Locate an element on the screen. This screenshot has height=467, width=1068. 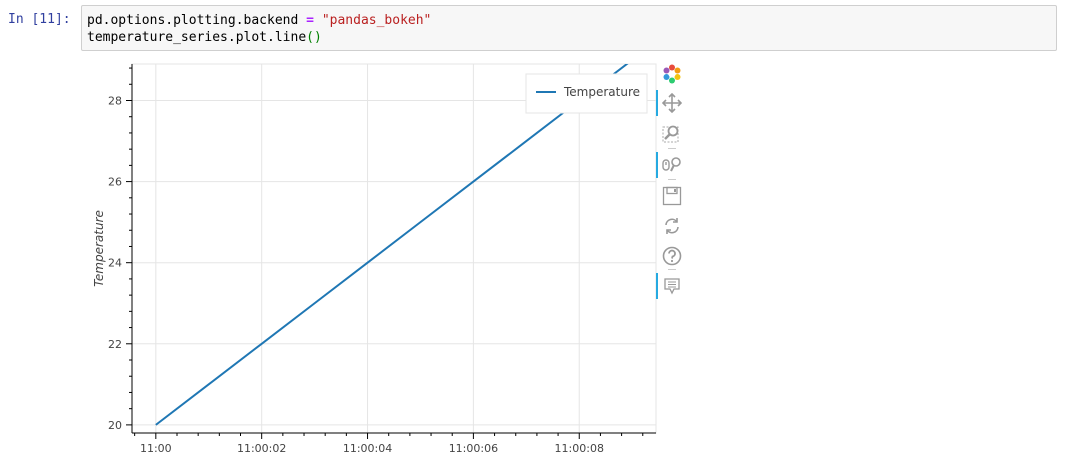
wheel-zoom-tool is located at coordinates (671, 163).